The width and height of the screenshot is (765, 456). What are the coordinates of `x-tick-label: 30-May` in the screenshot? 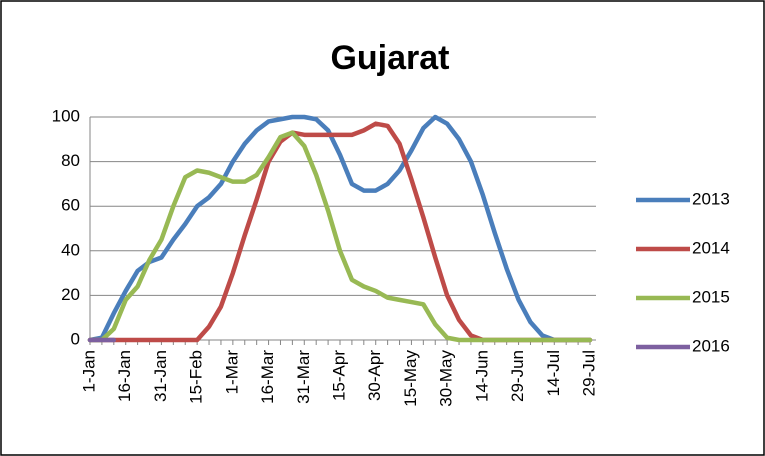 It's located at (446, 378).